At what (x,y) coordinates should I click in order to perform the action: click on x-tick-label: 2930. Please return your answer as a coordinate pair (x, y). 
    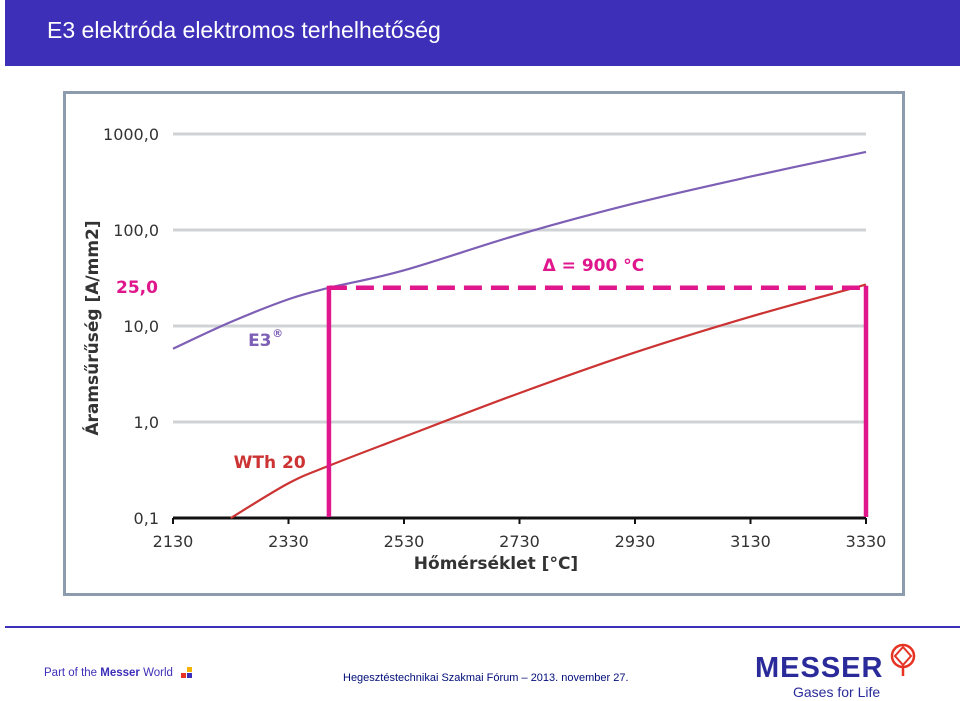
    Looking at the image, I should click on (635, 541).